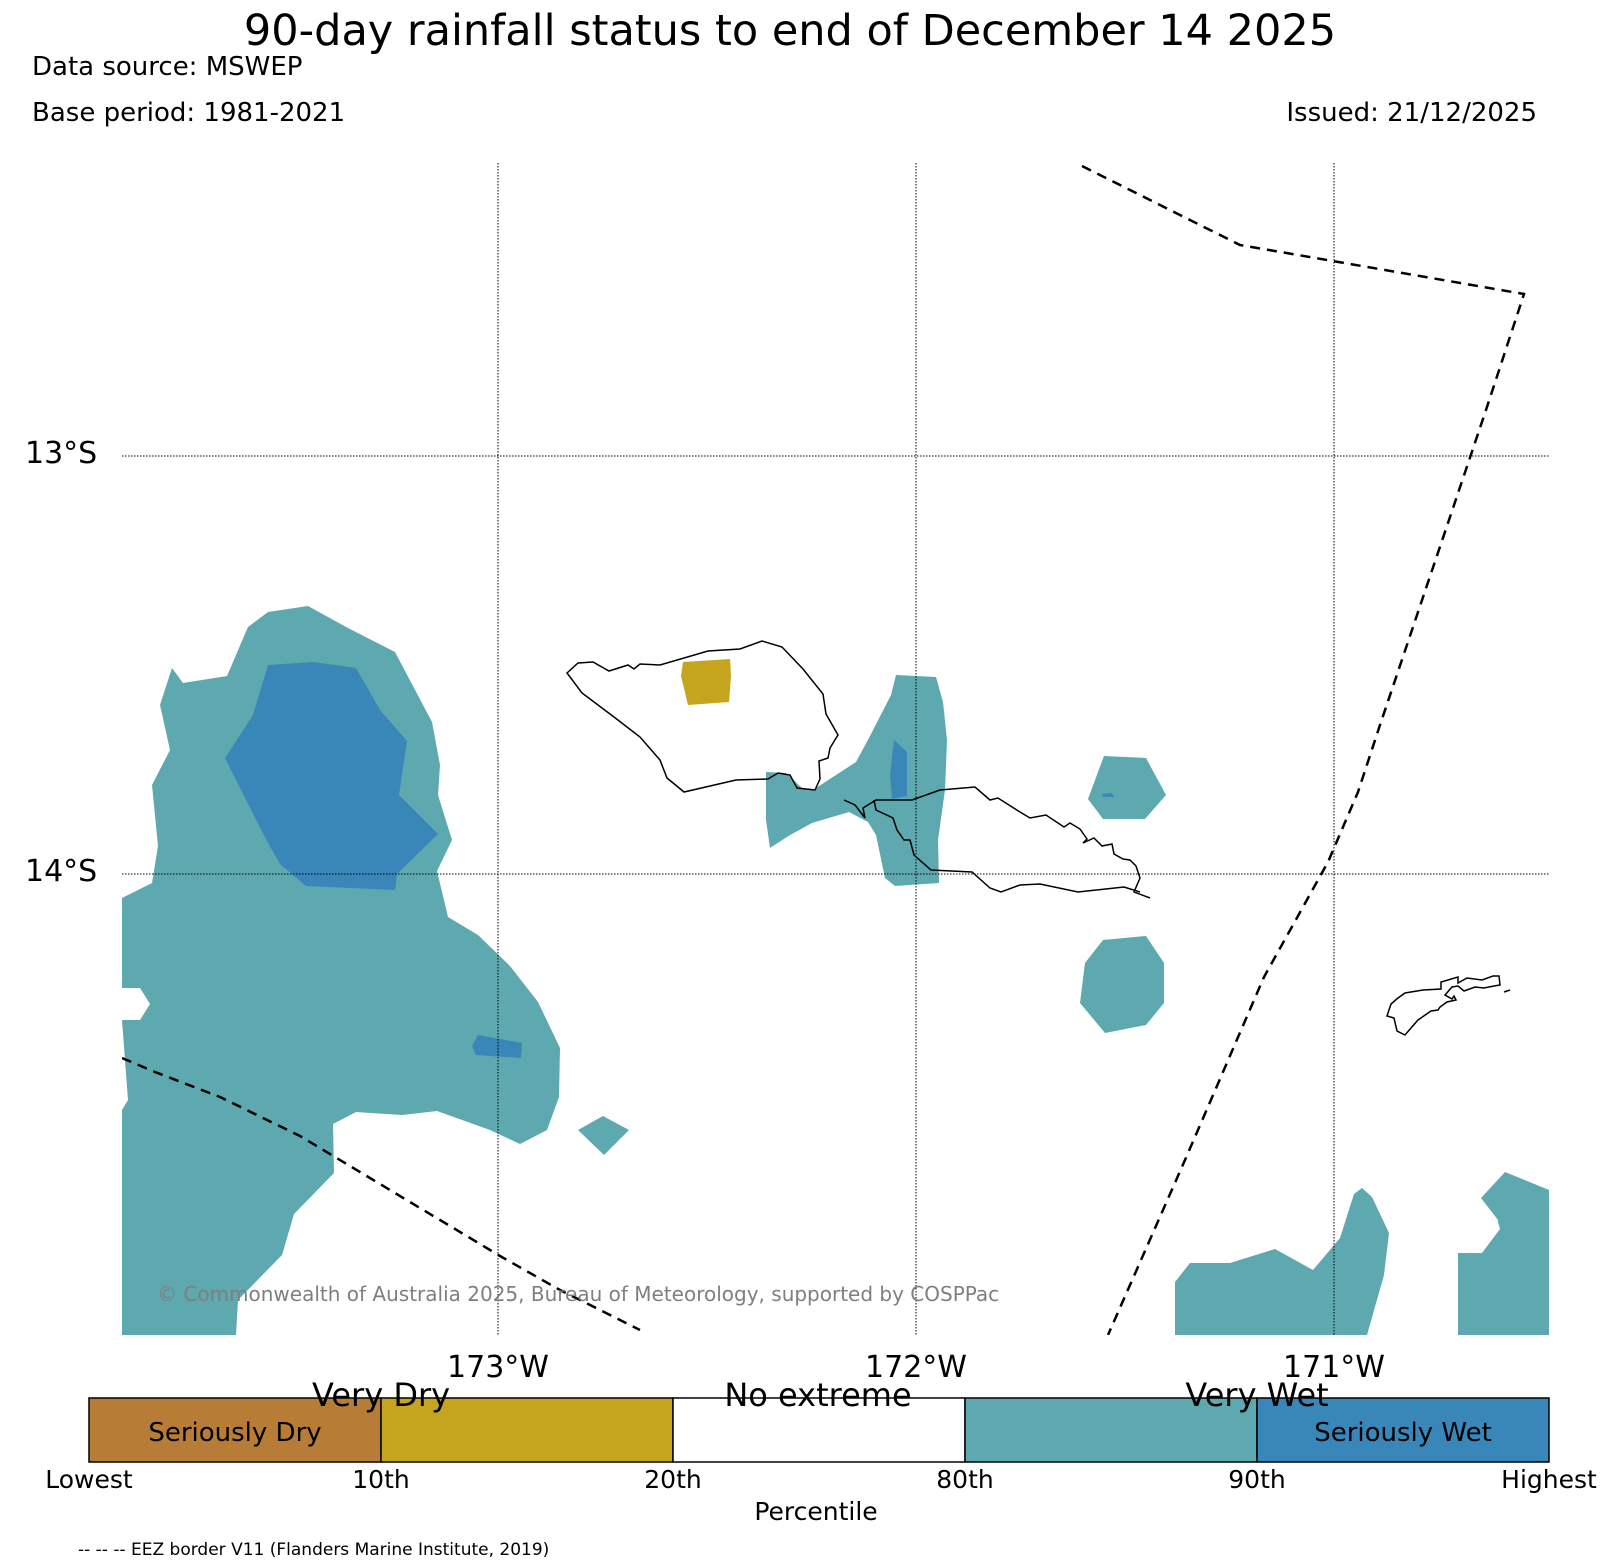  I want to click on lat-label-14s: 14°S, so click(61, 871).